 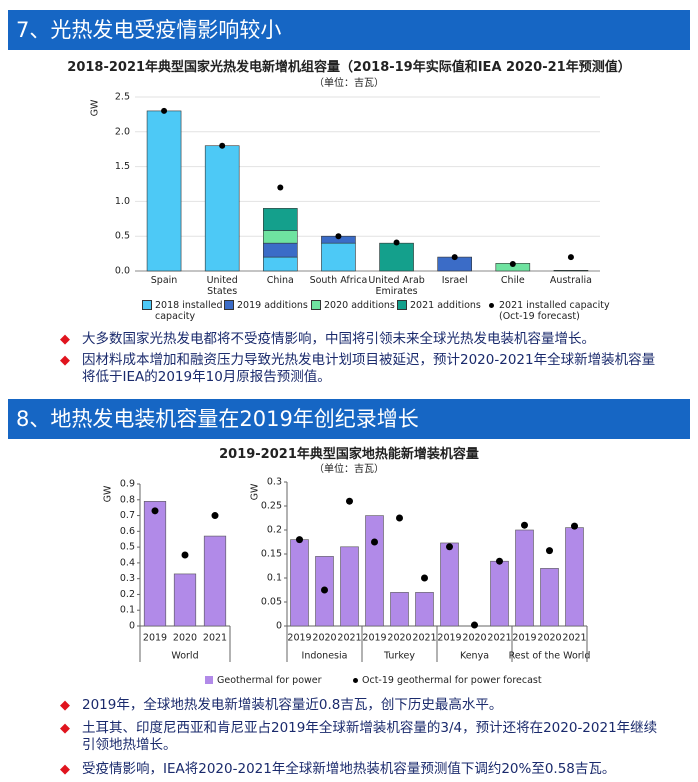 What do you see at coordinates (454, 280) in the screenshot?
I see `x-tick-label: Israel` at bounding box center [454, 280].